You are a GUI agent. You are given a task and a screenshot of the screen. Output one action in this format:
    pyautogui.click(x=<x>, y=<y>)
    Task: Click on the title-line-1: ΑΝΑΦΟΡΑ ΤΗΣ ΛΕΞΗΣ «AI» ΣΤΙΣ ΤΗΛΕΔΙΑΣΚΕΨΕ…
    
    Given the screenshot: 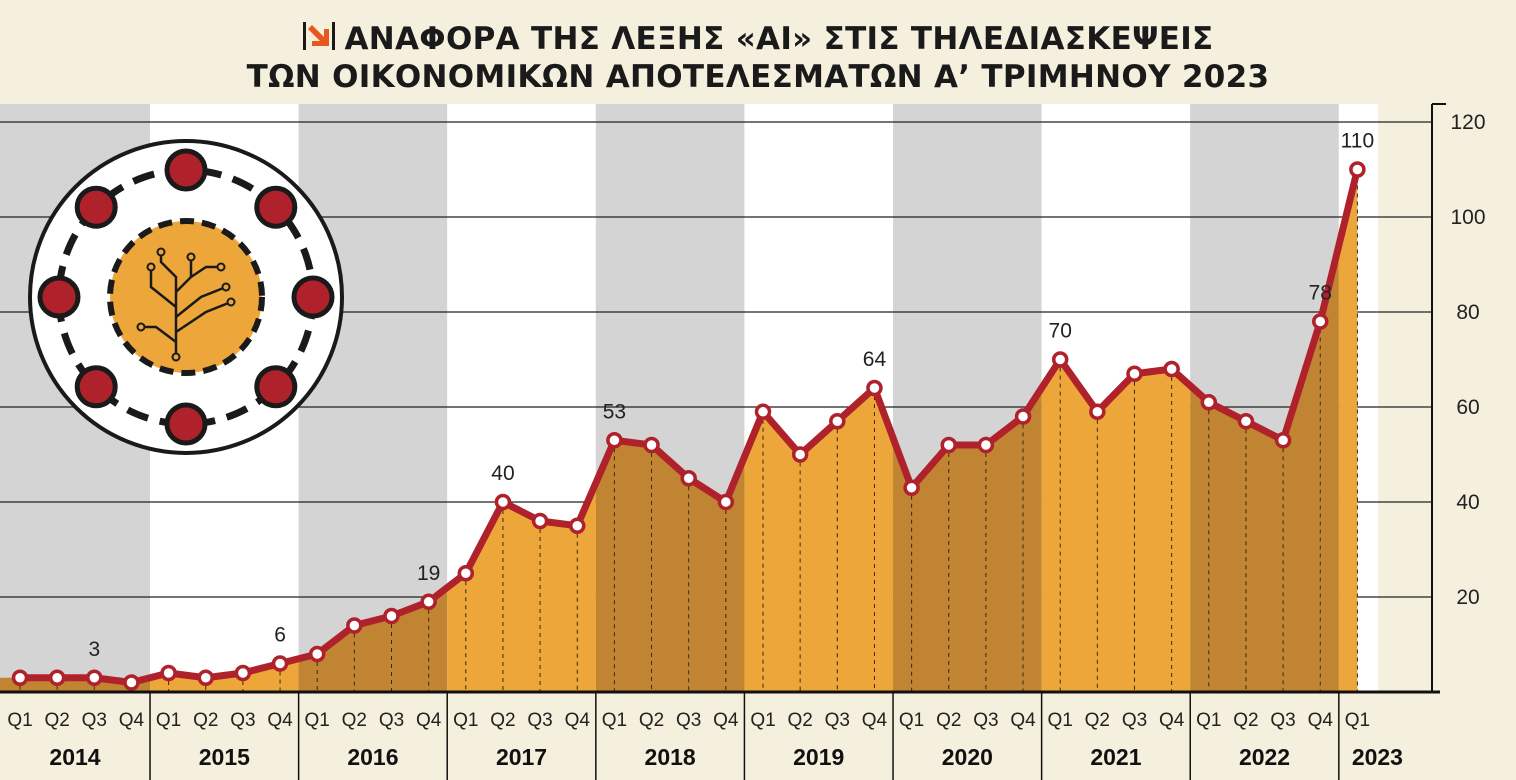 What is the action you would take?
    pyautogui.click(x=758, y=39)
    